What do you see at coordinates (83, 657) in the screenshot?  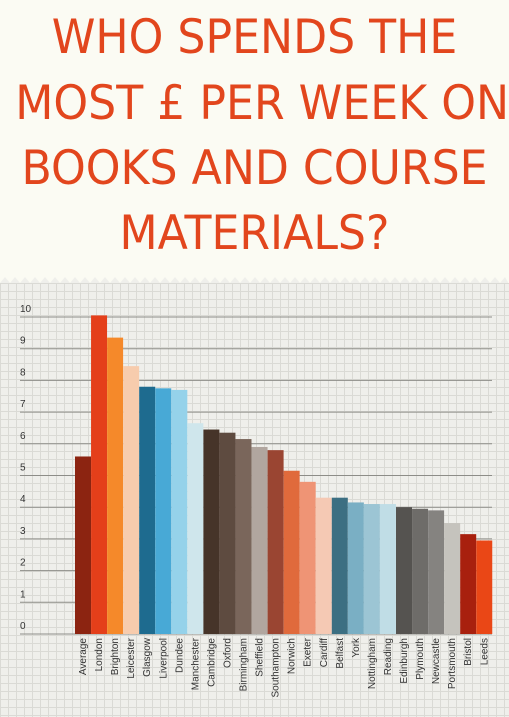 I see `x-category-label: Average` at bounding box center [83, 657].